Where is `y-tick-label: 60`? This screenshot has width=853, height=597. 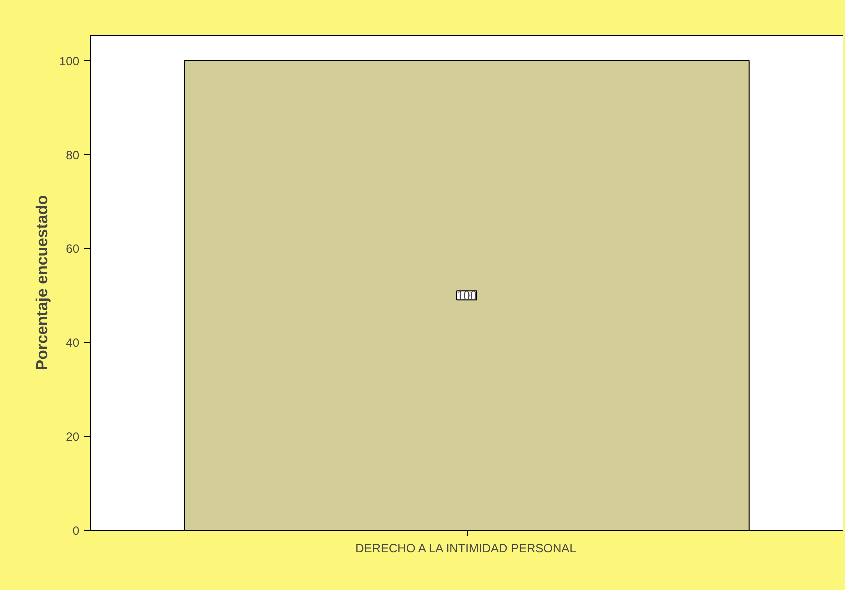
y-tick-label: 60 is located at coordinates (73, 249).